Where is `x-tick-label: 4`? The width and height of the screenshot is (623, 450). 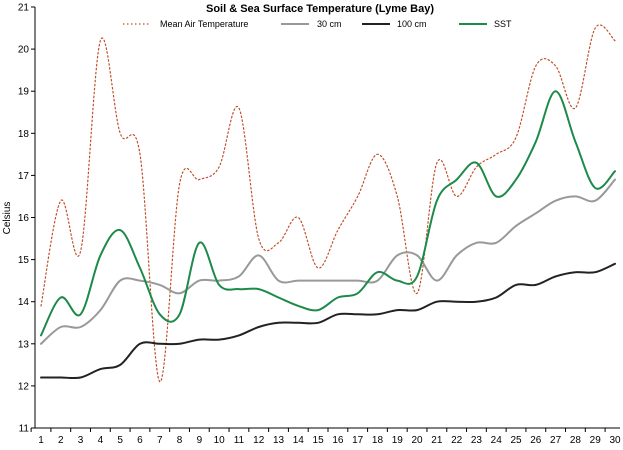 x-tick-label: 4 is located at coordinates (101, 440).